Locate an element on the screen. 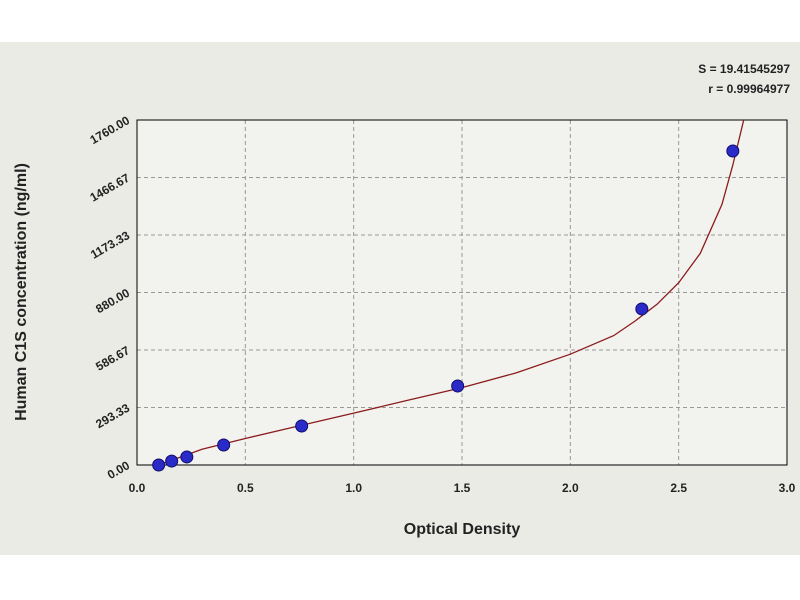 This screenshot has height=600, width=800. x-tick-label: 0.5 is located at coordinates (245, 488).